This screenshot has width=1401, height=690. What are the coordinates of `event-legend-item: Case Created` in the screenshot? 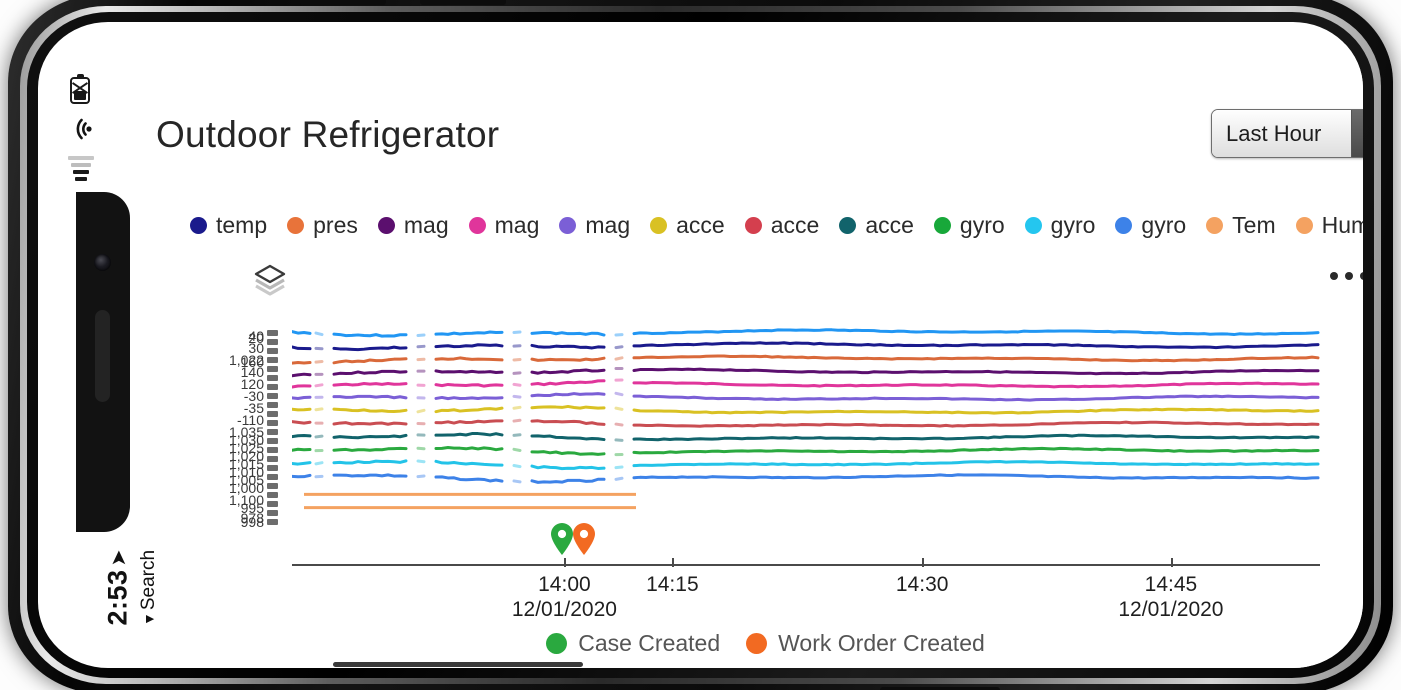 It's located at (633, 643).